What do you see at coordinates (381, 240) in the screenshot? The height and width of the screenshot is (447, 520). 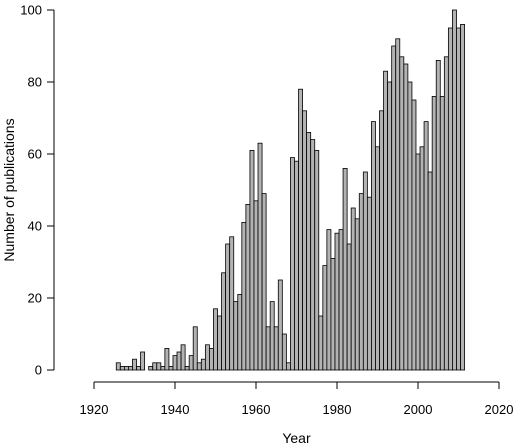 I see `bar-1991` at bounding box center [381, 240].